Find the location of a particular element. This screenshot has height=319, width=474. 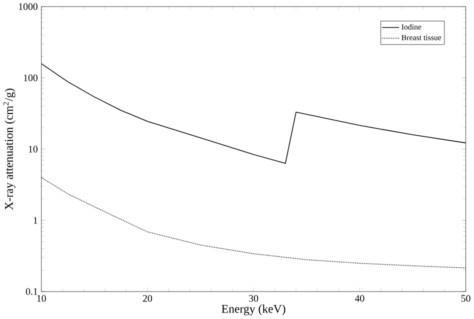

x-tick-label: 50 is located at coordinates (465, 298).